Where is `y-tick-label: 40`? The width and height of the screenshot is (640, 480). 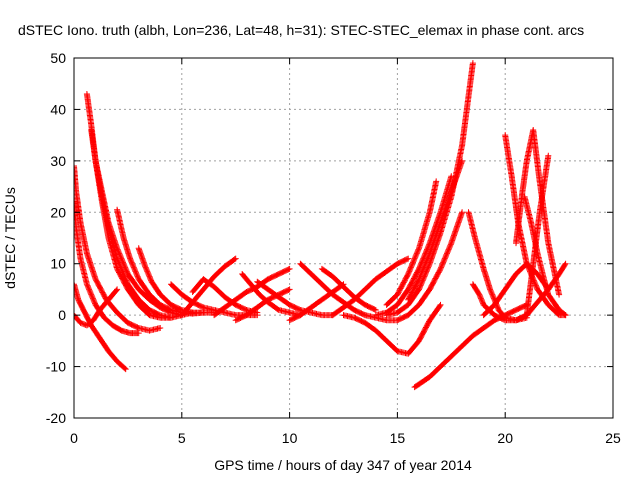
y-tick-label: 40 is located at coordinates (58, 109).